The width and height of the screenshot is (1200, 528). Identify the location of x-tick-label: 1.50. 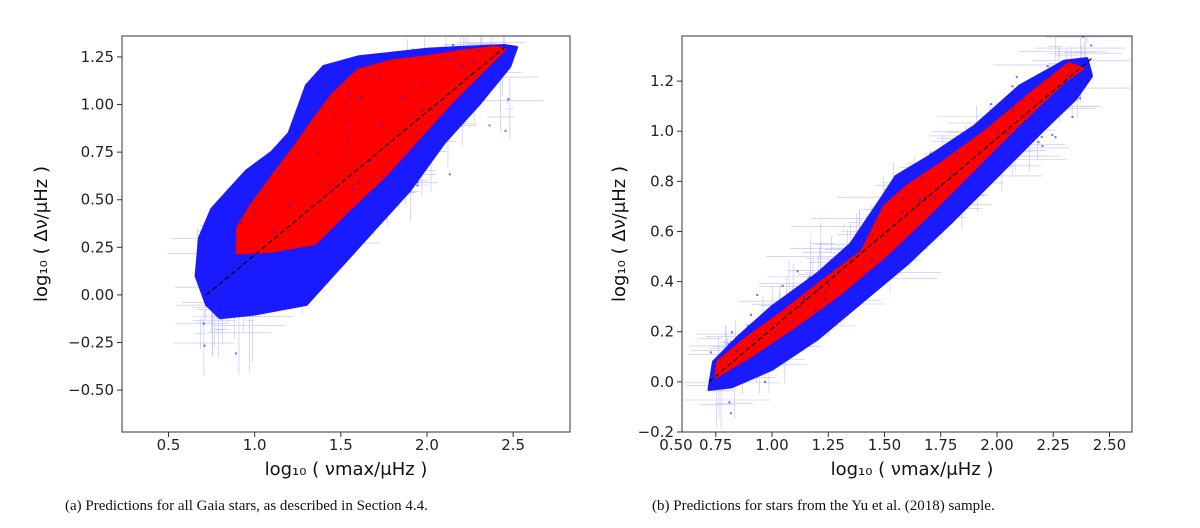
(884, 445).